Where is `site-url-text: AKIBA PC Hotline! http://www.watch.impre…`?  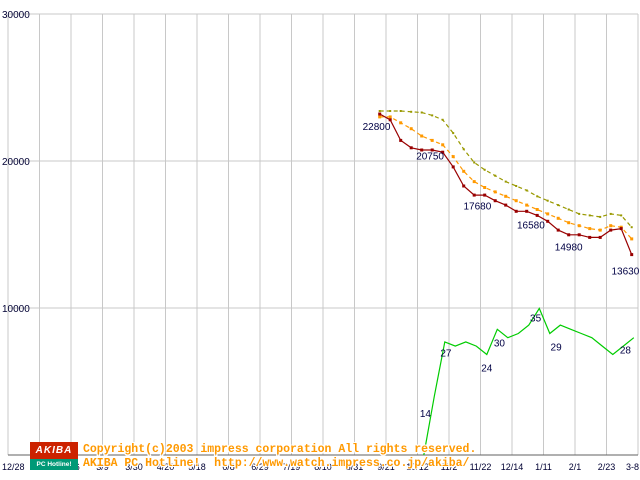
site-url-text: AKIBA PC Hotline! http://www.watch.impre… is located at coordinates (276, 463).